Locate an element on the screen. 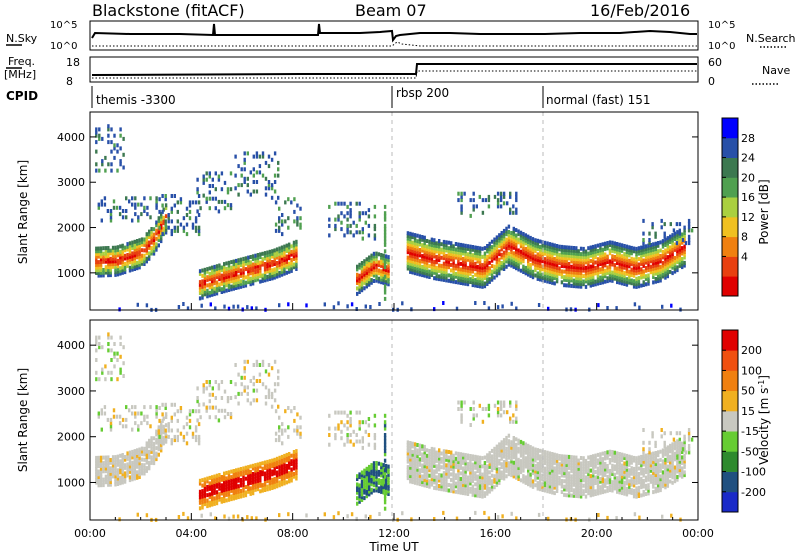 Image resolution: width=800 pixels, height=554 pixels. power-y-axis-label: Slant Range [km] is located at coordinates (23, 212).